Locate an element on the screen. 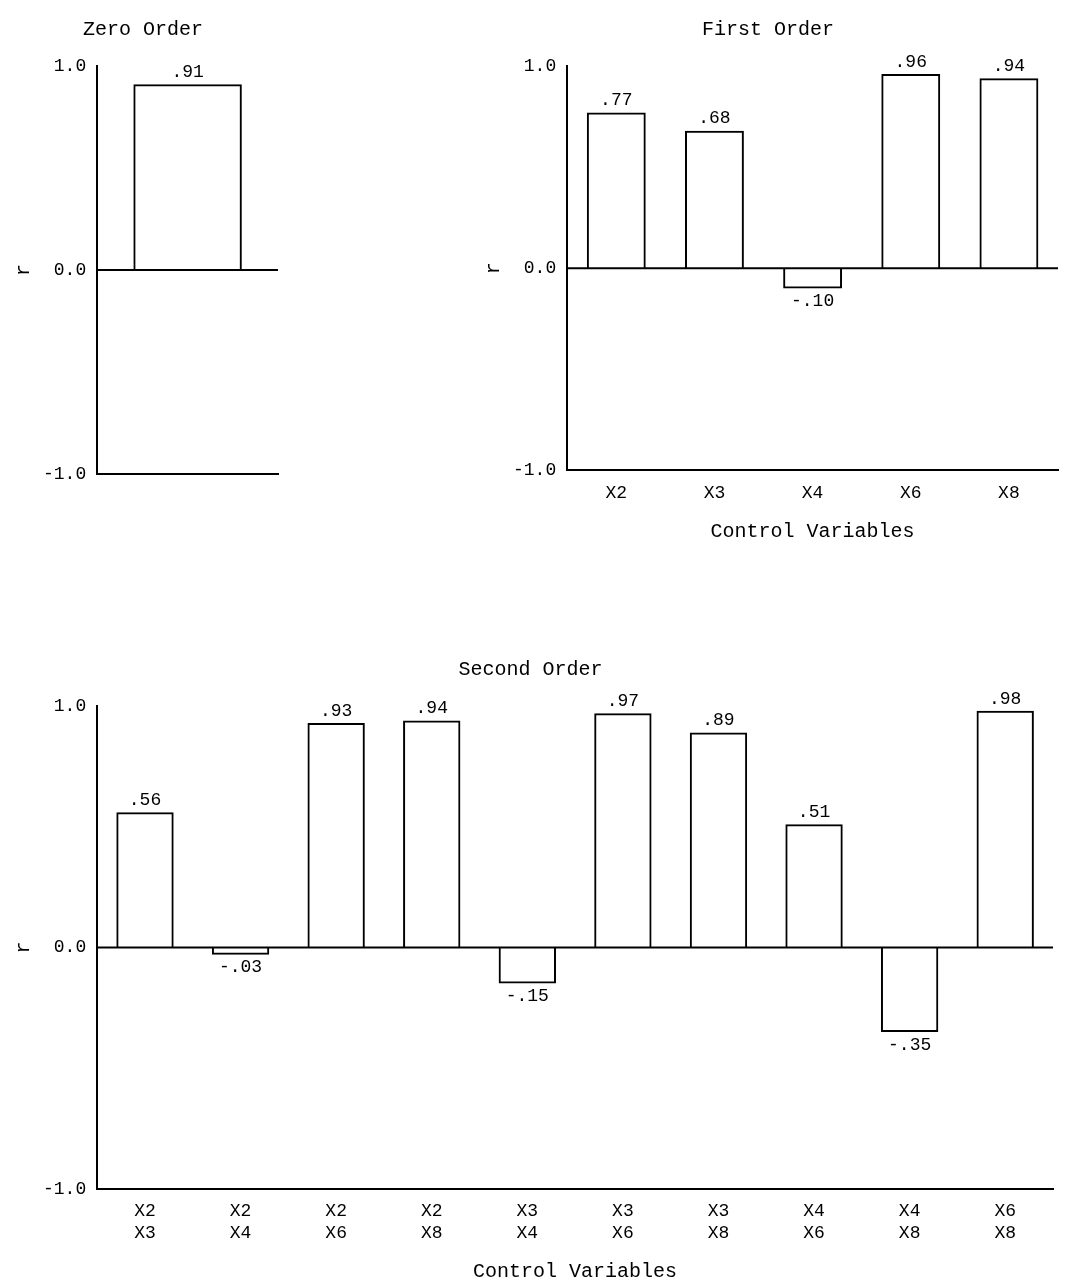 The height and width of the screenshot is (1285, 1067). x-tick-label: X2 X4 is located at coordinates (240, 1222).